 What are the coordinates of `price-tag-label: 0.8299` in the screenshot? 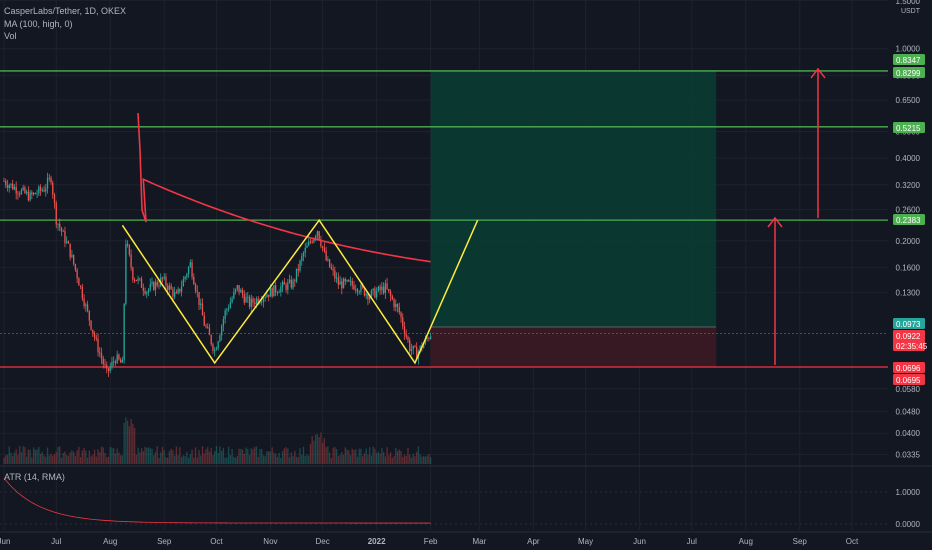 It's located at (908, 73).